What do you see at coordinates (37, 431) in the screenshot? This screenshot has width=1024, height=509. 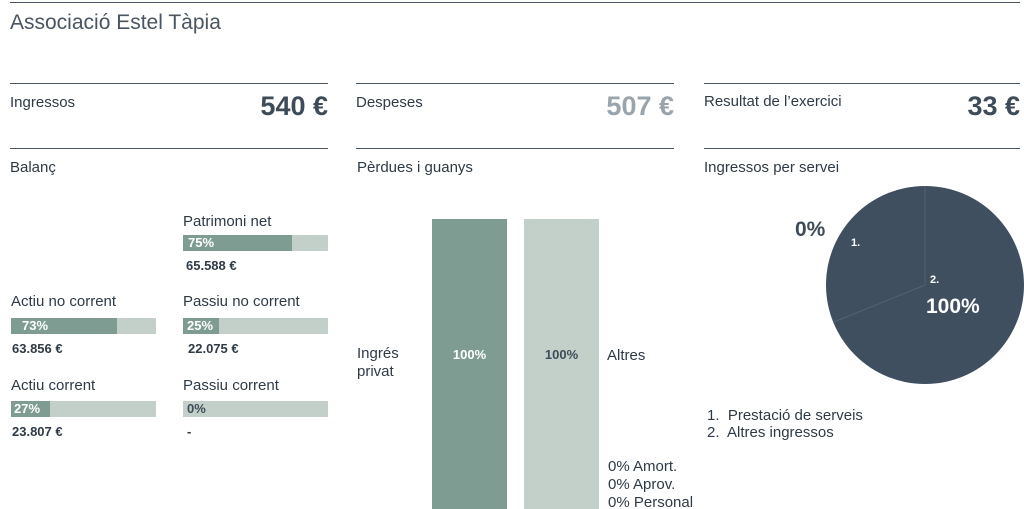 I see `balance-amount-actiu-corrent: 23.807 €` at bounding box center [37, 431].